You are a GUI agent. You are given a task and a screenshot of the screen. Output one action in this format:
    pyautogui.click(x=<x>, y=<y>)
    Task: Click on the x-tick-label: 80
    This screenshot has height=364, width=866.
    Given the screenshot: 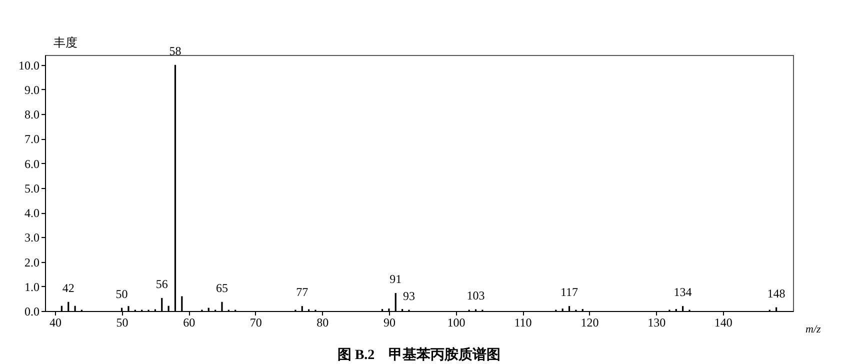 What is the action you would take?
    pyautogui.click(x=322, y=323)
    